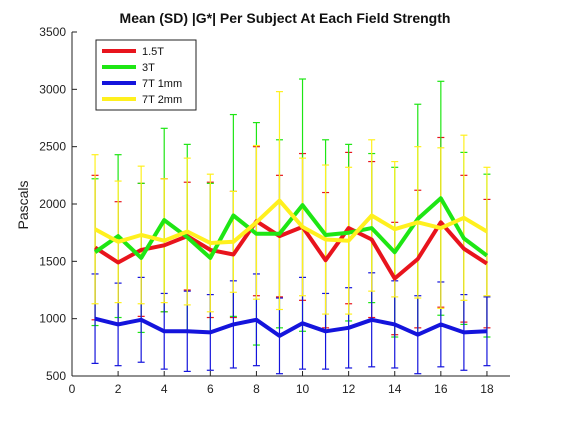 This screenshot has height=435, width=567. Describe the element at coordinates (148, 68) in the screenshot. I see `legend-label: 3T` at that location.